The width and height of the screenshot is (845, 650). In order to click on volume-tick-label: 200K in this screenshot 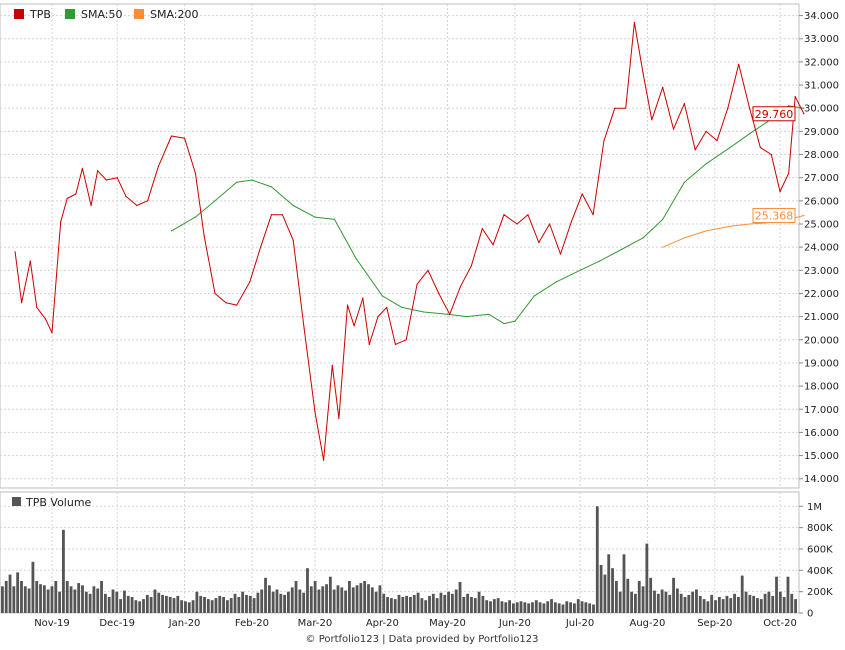, I will do `click(820, 592)`.